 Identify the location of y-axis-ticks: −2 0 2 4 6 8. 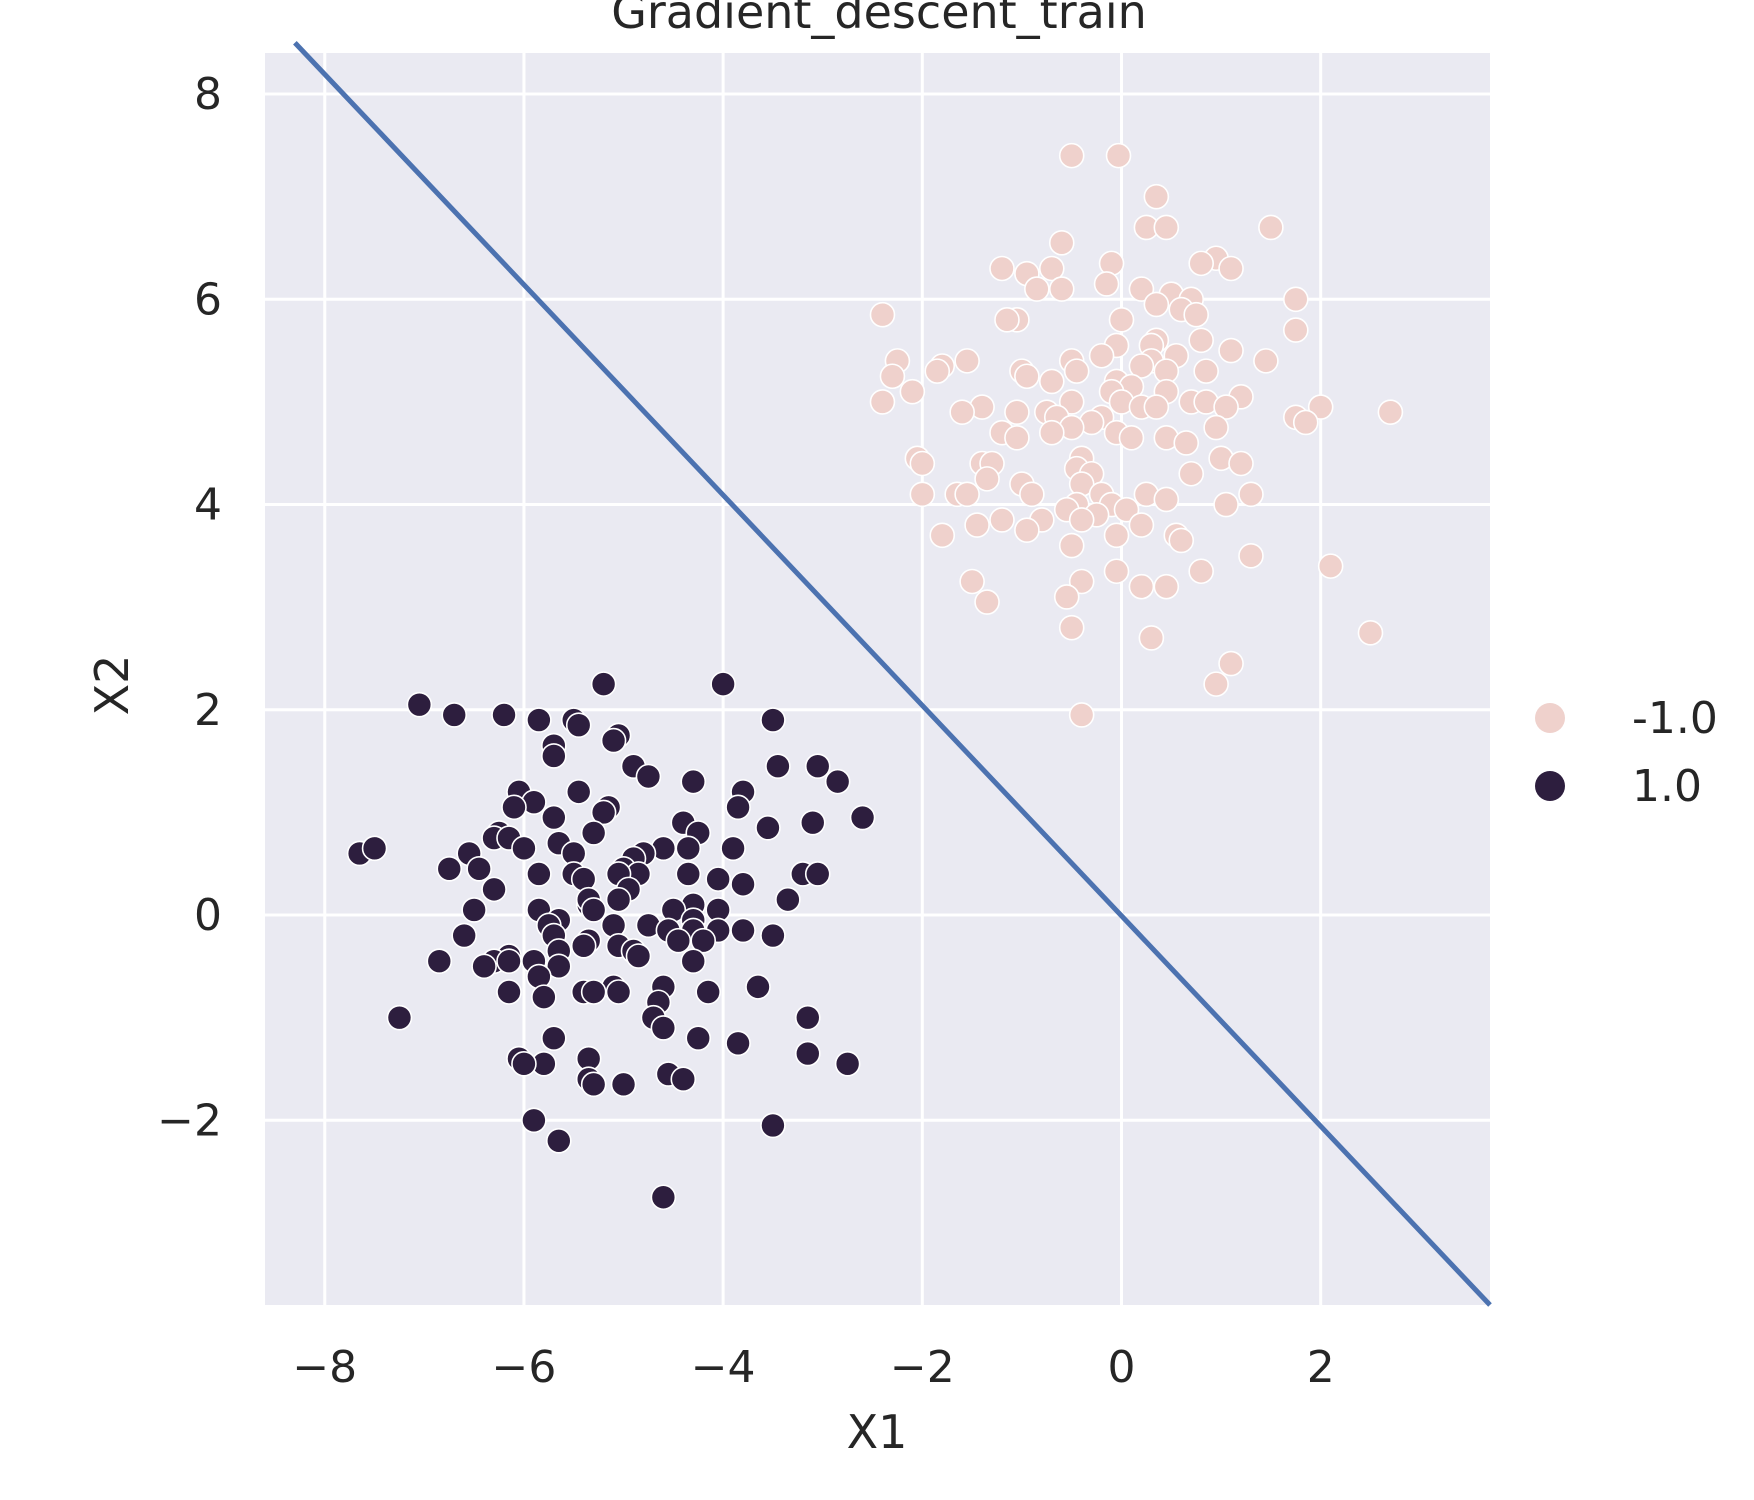
(189, 607).